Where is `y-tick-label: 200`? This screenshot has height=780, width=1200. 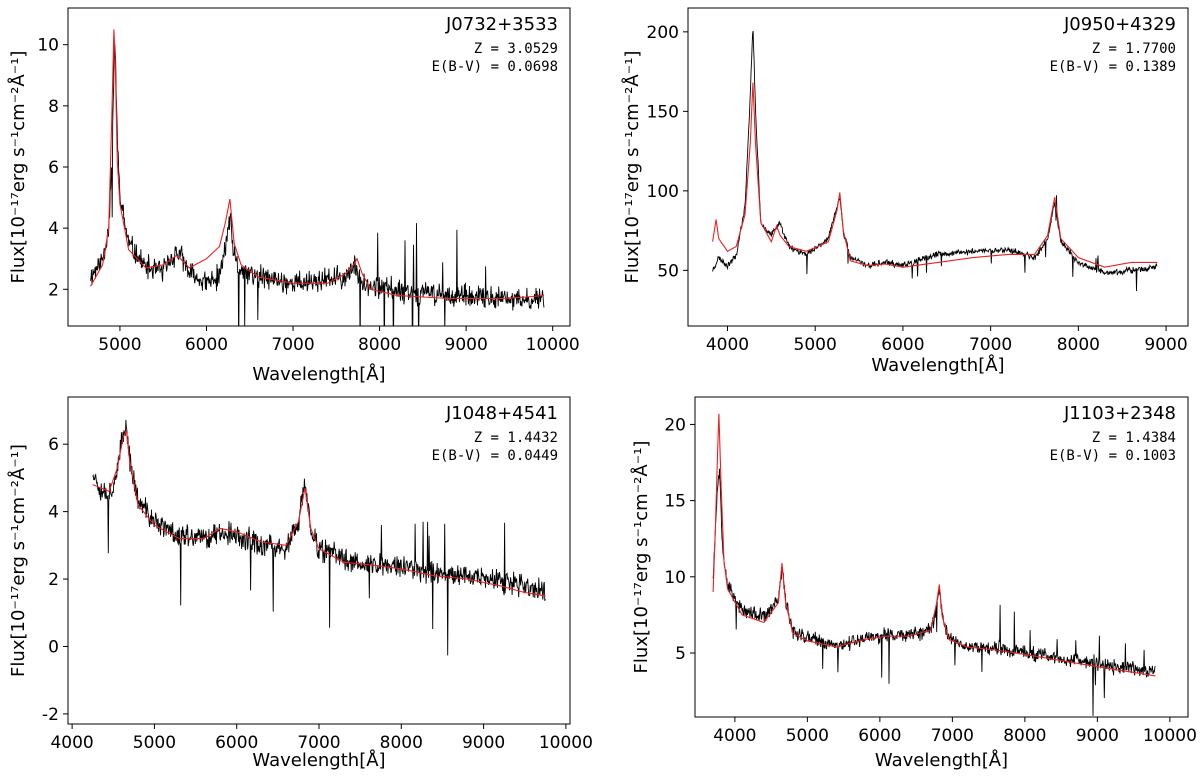 y-tick-label: 200 is located at coordinates (663, 33).